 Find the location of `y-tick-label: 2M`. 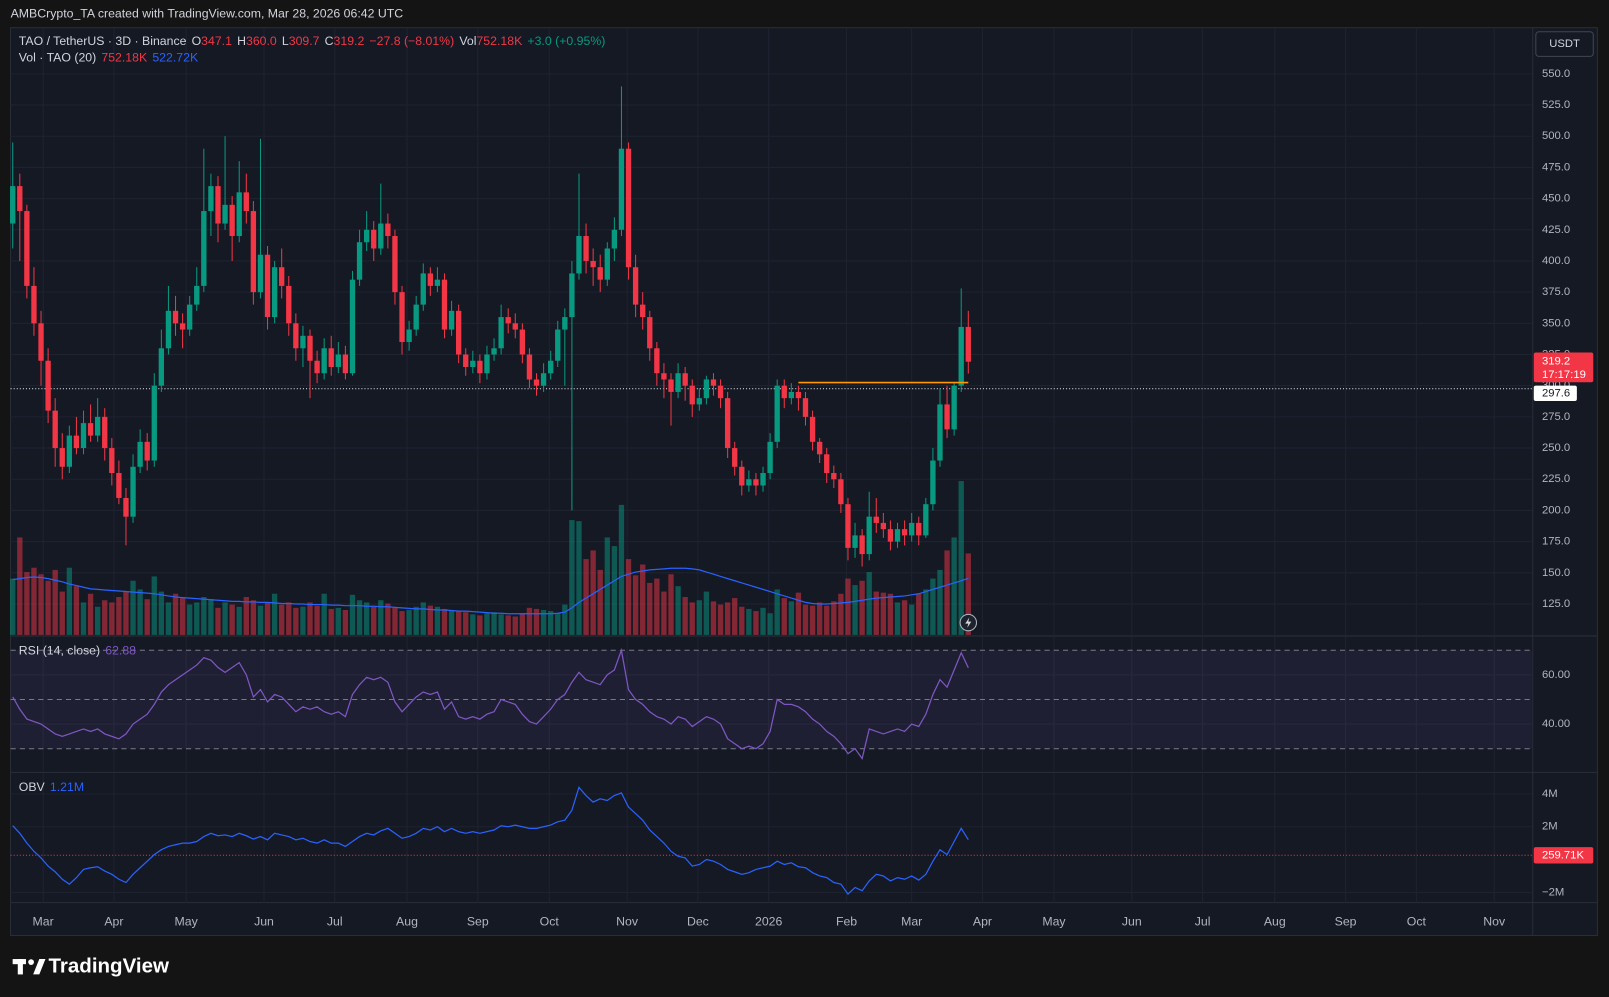

y-tick-label: 2M is located at coordinates (1550, 827).